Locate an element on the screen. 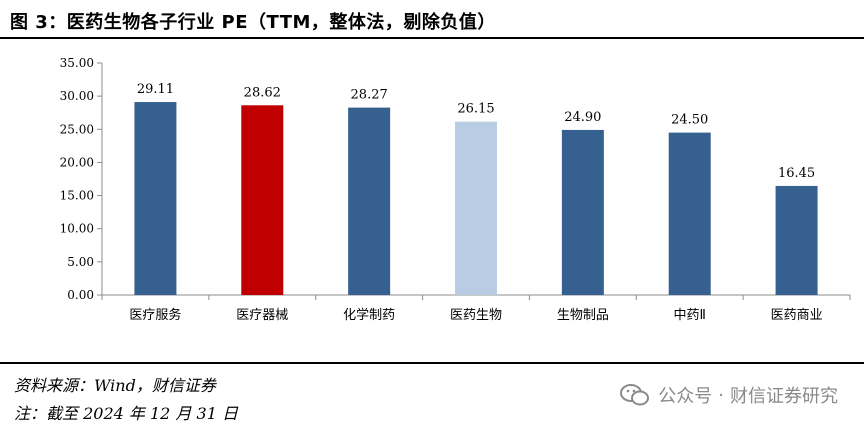 The width and height of the screenshot is (864, 430). y-tick-label: 15.00 is located at coordinates (77, 196).